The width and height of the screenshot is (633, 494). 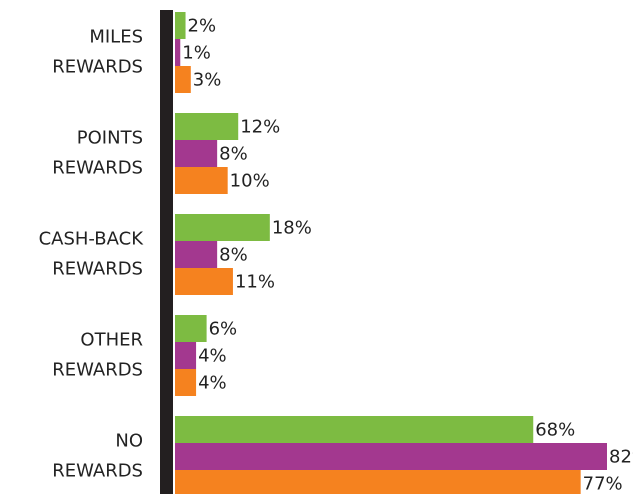 I want to click on value-label: 10%, so click(x=250, y=181).